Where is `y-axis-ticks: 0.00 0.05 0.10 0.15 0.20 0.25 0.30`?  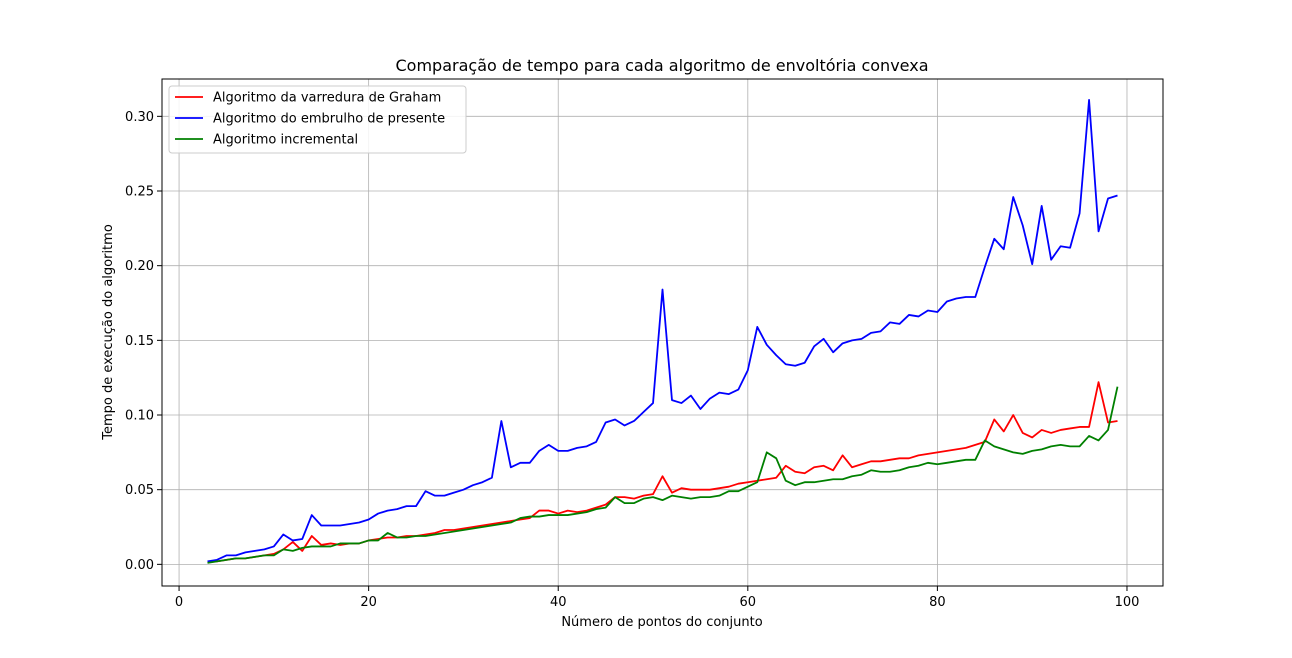
y-axis-ticks: 0.00 0.05 0.10 0.15 0.20 0.25 0.30 is located at coordinates (143, 341).